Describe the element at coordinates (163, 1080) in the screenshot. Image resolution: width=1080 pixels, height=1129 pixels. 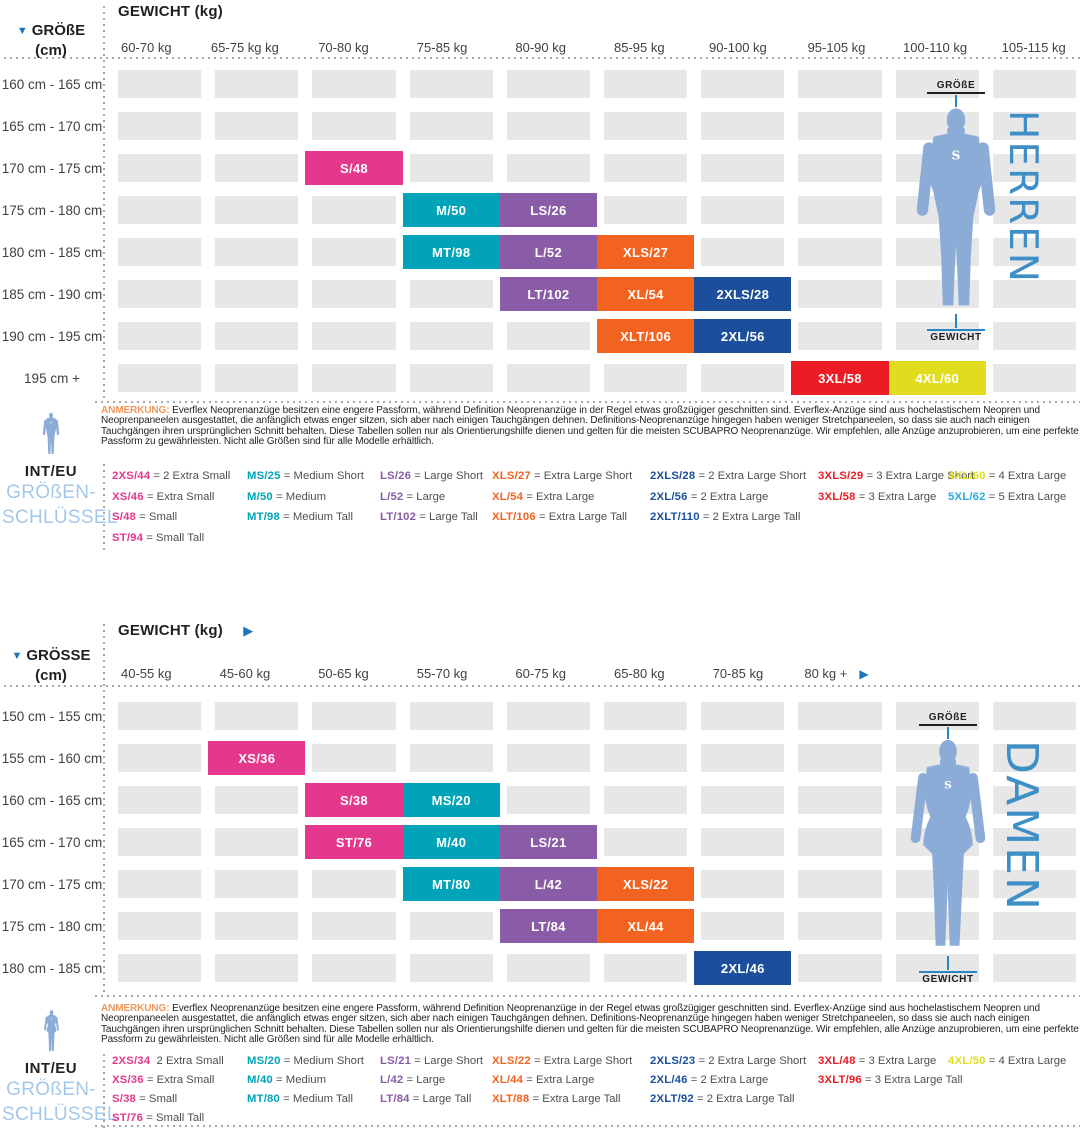
I see `size-key-entry: XS/36 = Extra Small` at that location.